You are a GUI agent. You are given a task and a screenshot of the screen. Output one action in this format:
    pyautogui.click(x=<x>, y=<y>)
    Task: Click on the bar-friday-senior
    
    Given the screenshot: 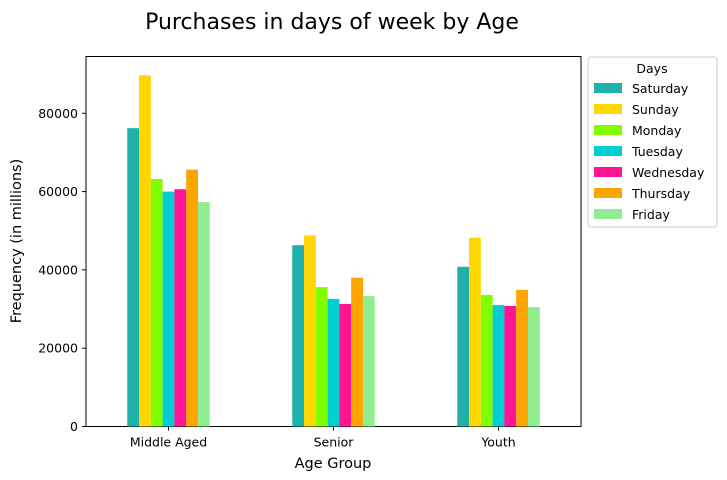 What is the action you would take?
    pyautogui.click(x=368, y=361)
    